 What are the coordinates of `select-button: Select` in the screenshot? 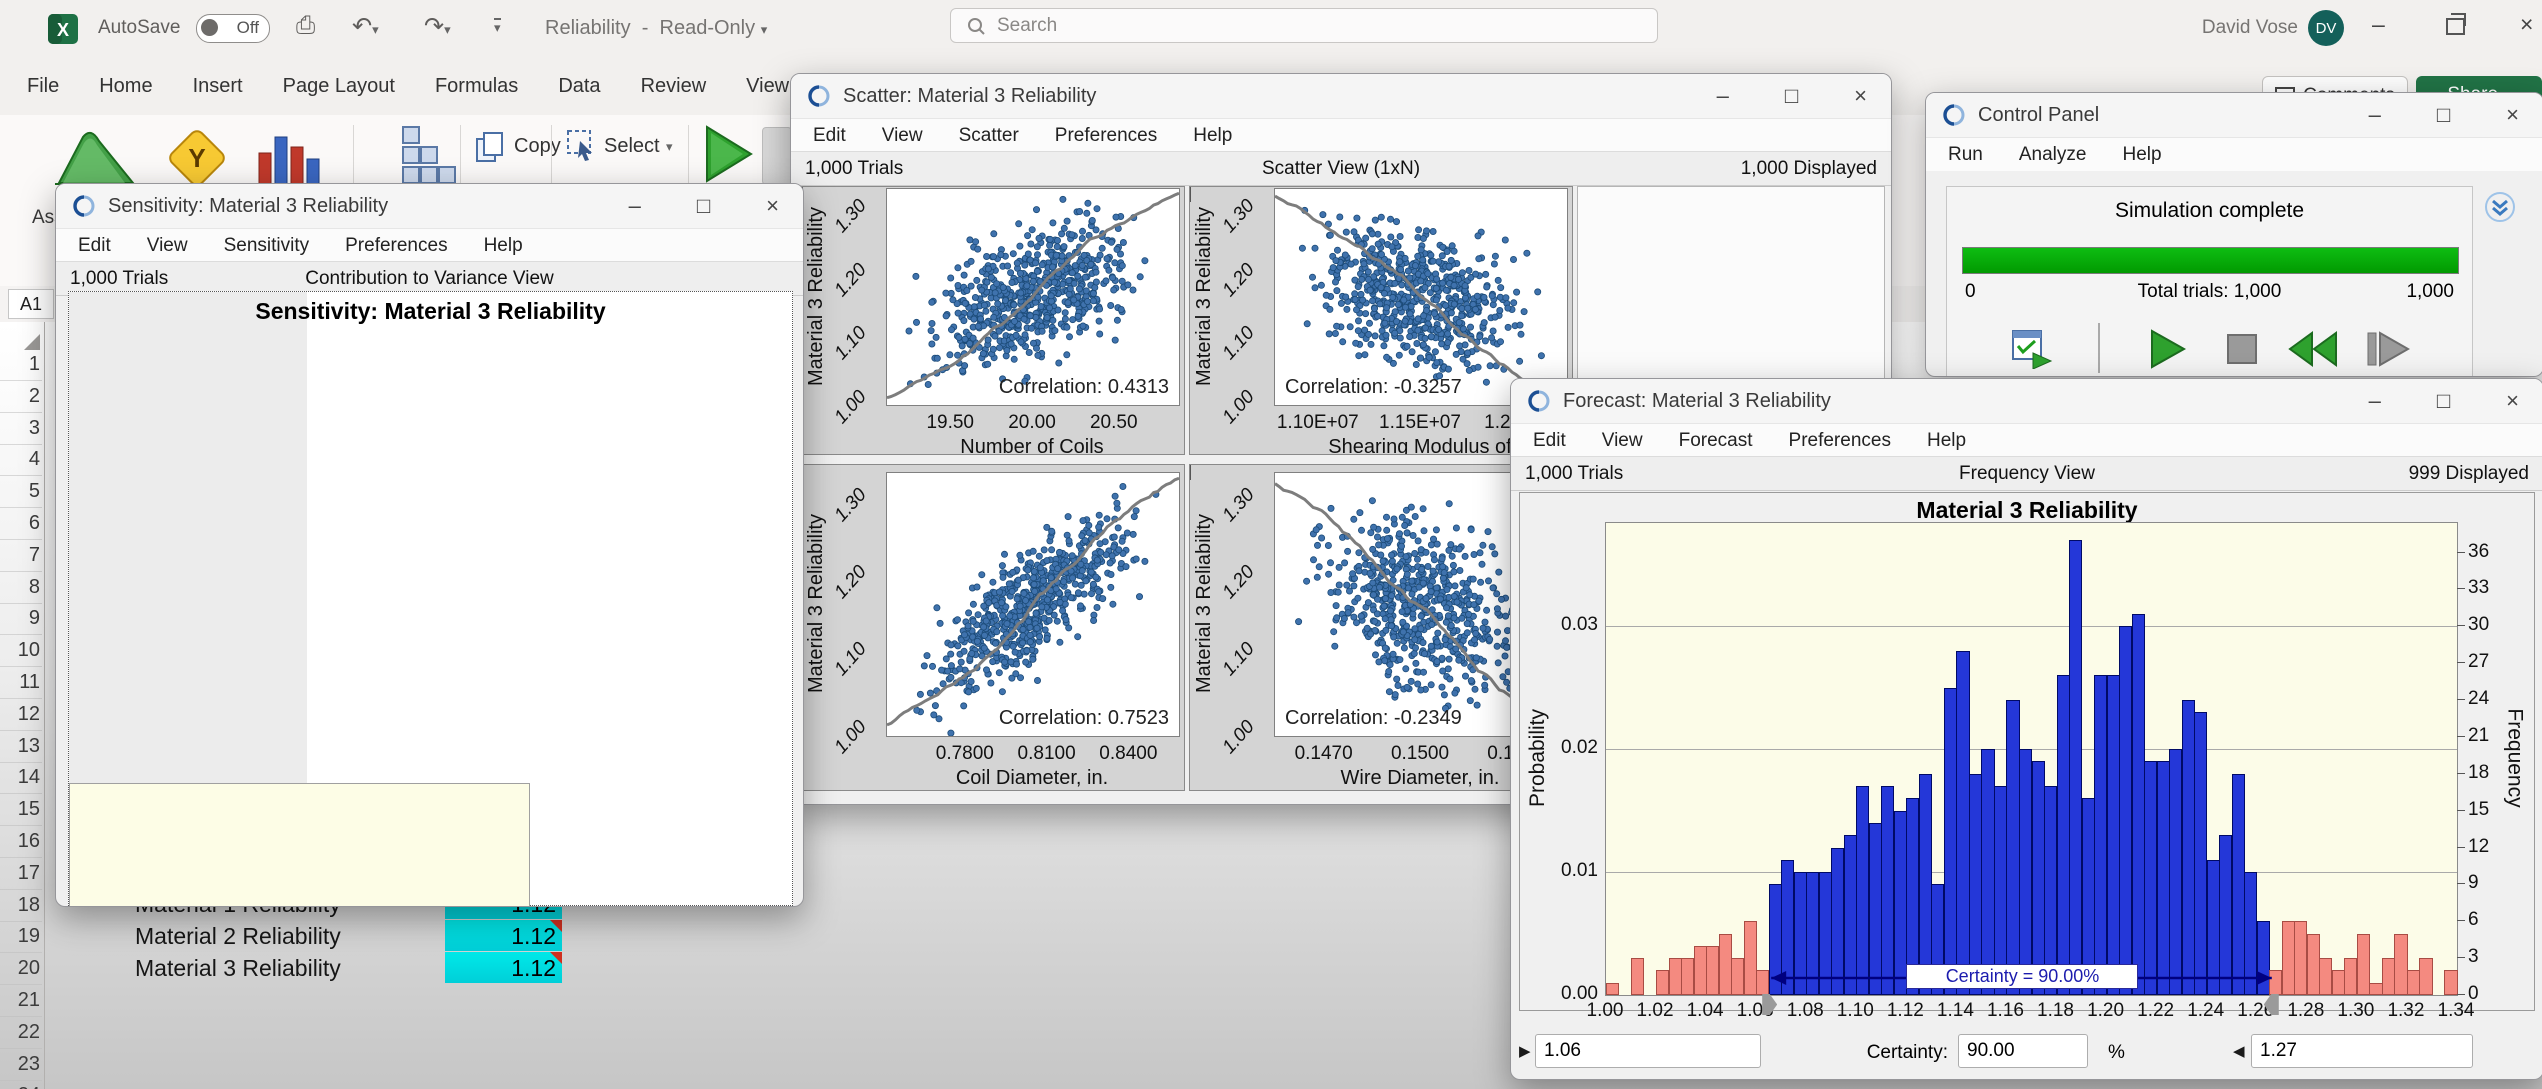 It's located at (632, 146).